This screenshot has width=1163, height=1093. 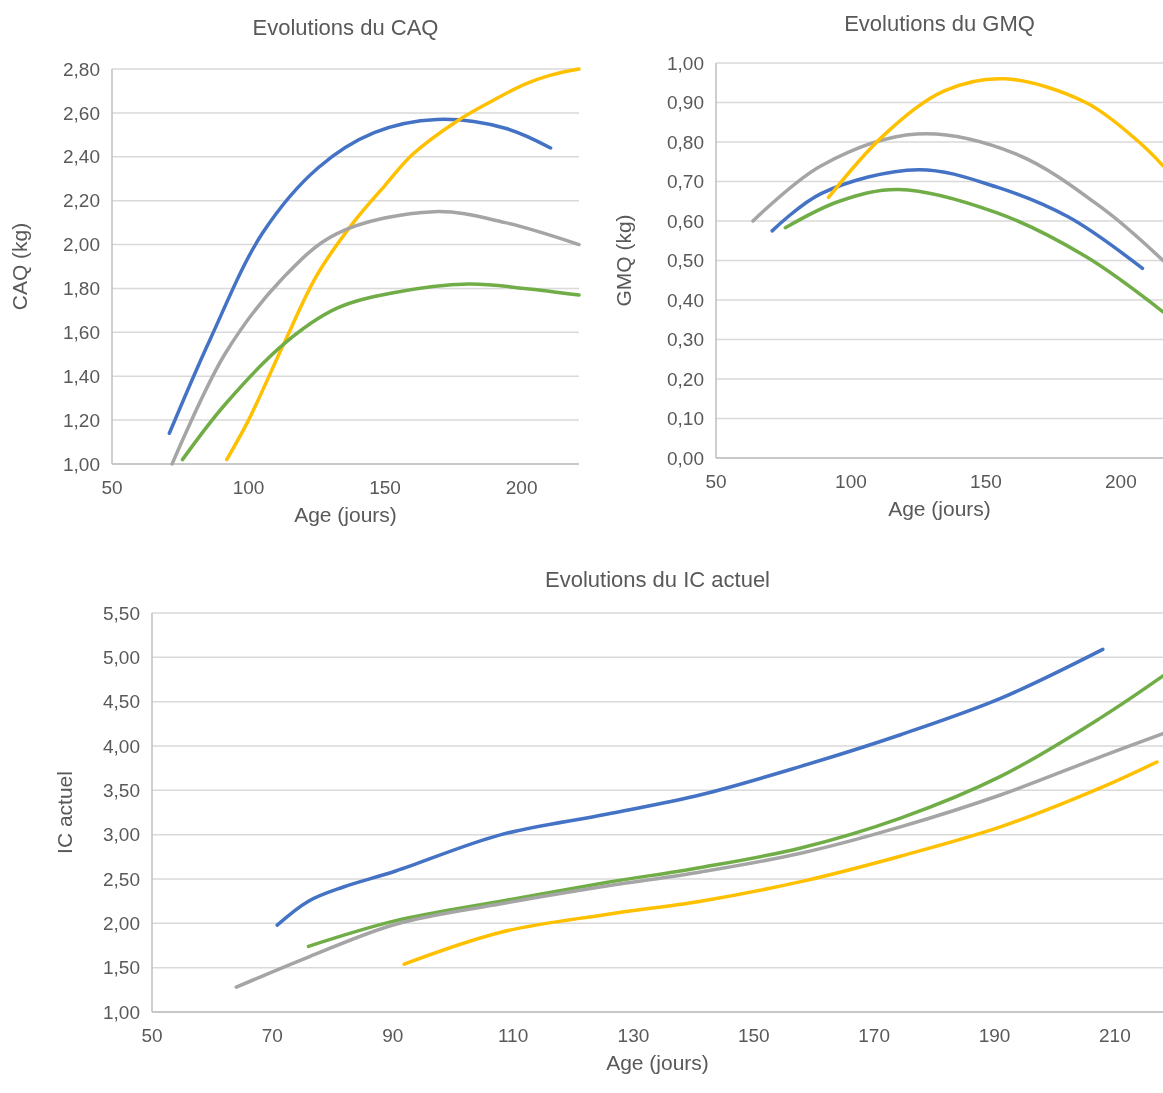 I want to click on y-tick-label: 3,50, so click(x=121, y=790).